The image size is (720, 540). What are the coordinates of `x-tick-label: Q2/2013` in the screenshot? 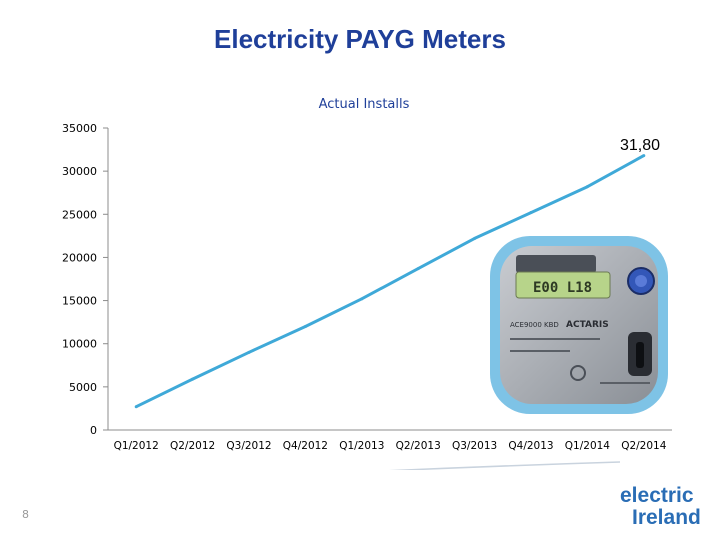 It's located at (418, 446).